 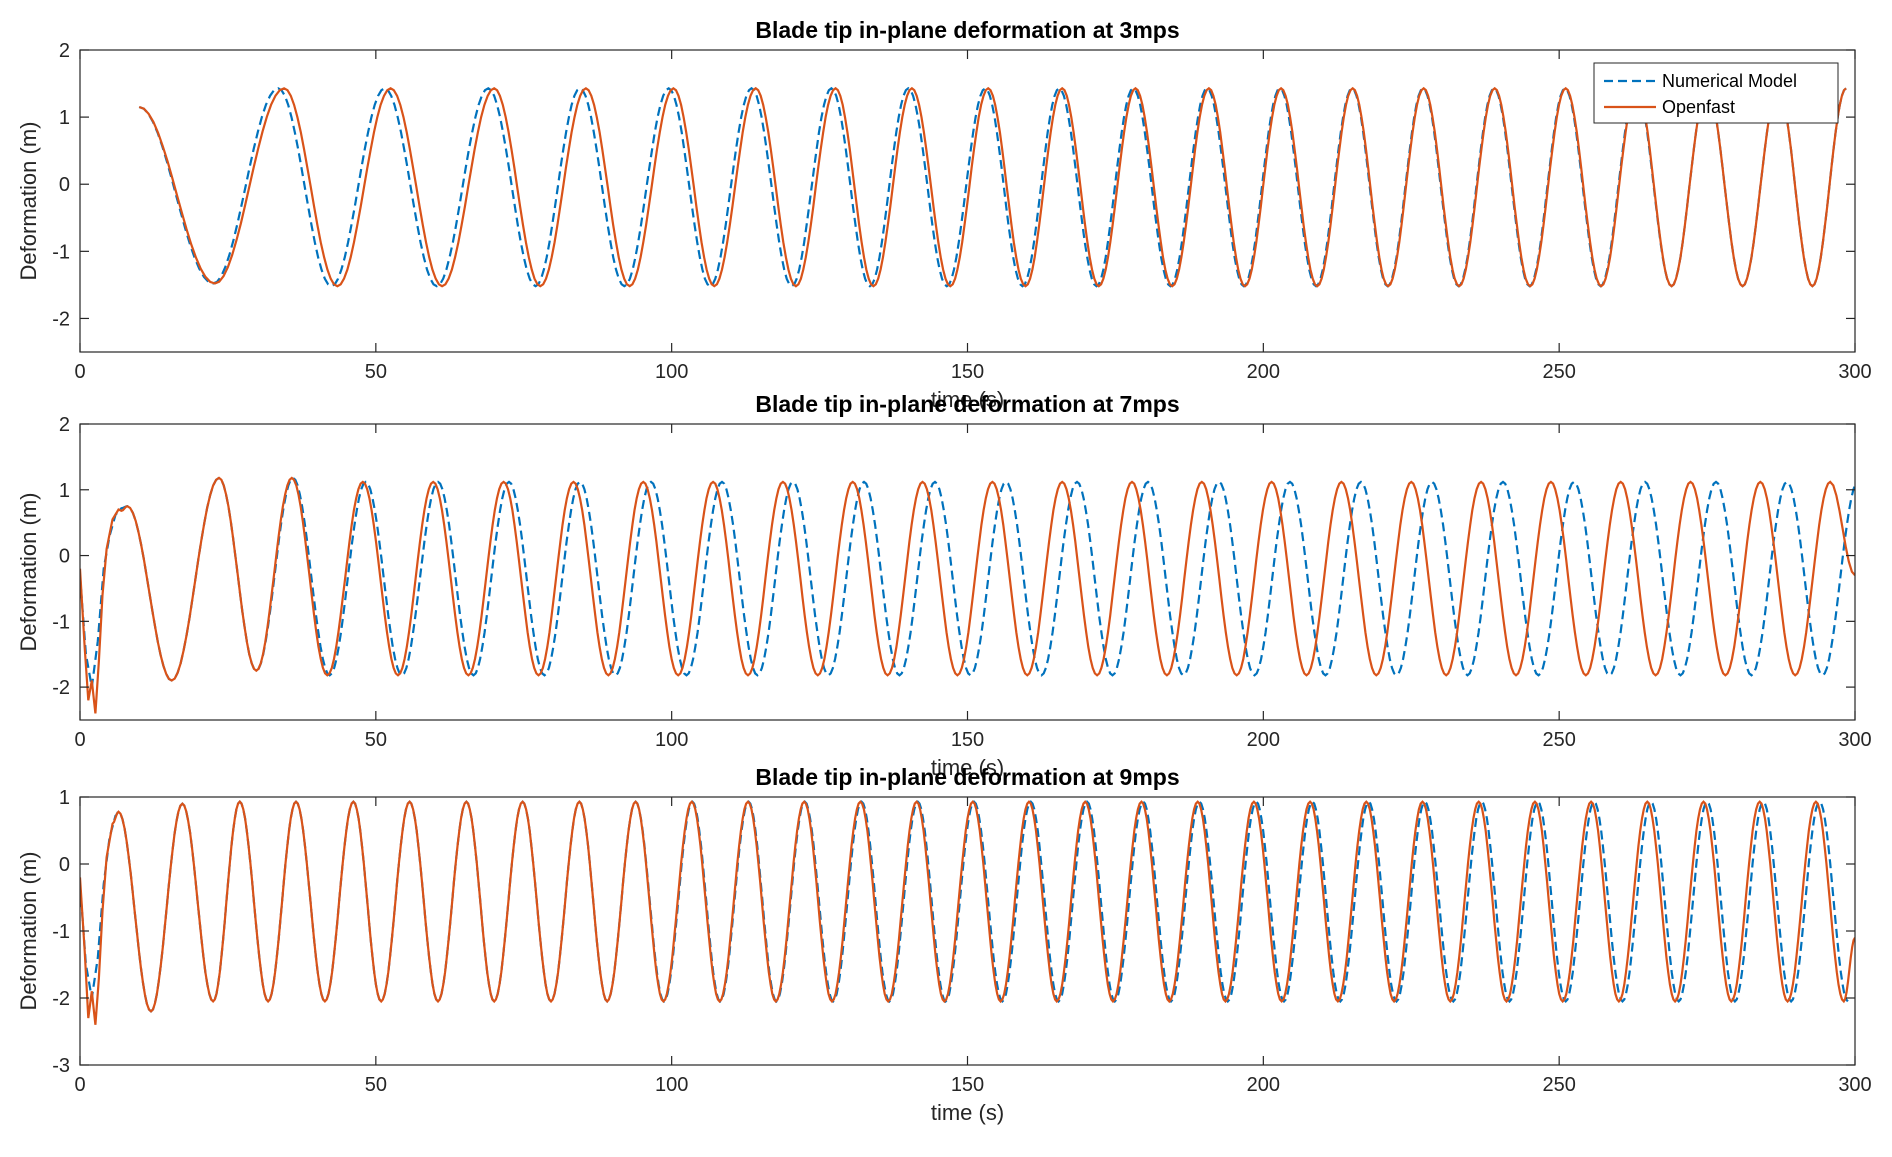 I want to click on legend-entry: Openfast, so click(x=1698, y=107).